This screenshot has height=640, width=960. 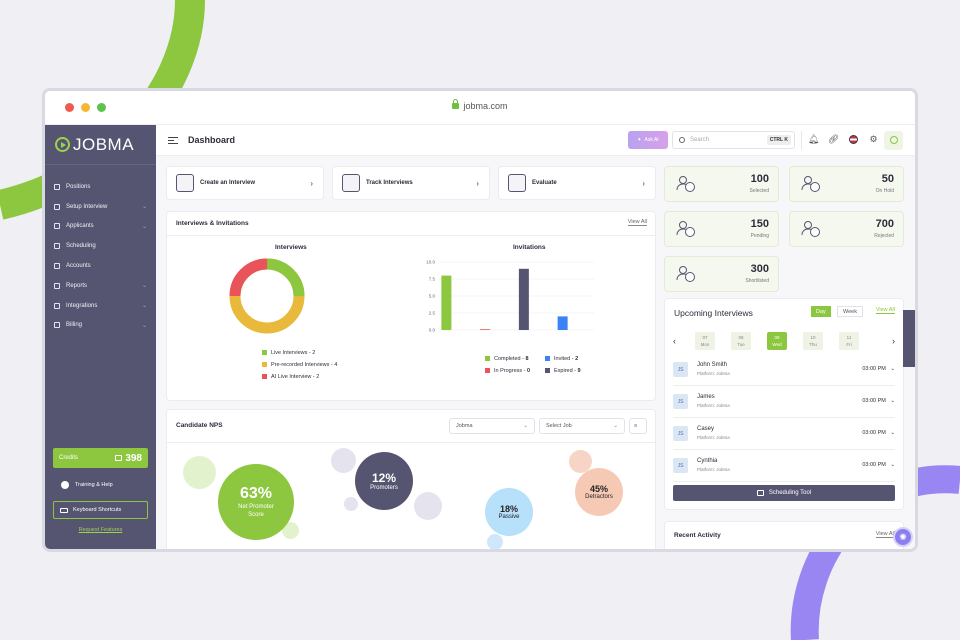 What do you see at coordinates (784, 402) in the screenshot?
I see `interview-row: JS James Platform: Jobma 03:00 PM ⌄` at bounding box center [784, 402].